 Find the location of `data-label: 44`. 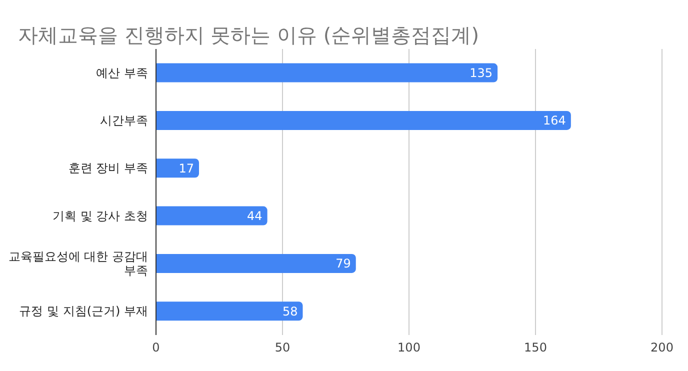

data-label: 44 is located at coordinates (254, 216).